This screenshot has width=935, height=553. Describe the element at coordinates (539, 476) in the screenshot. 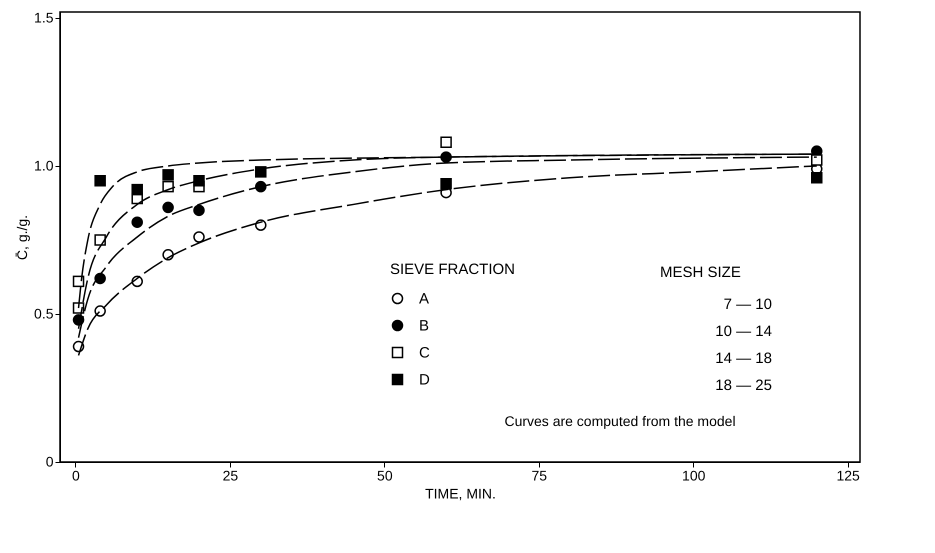

I see `x-tick-label: 75` at that location.